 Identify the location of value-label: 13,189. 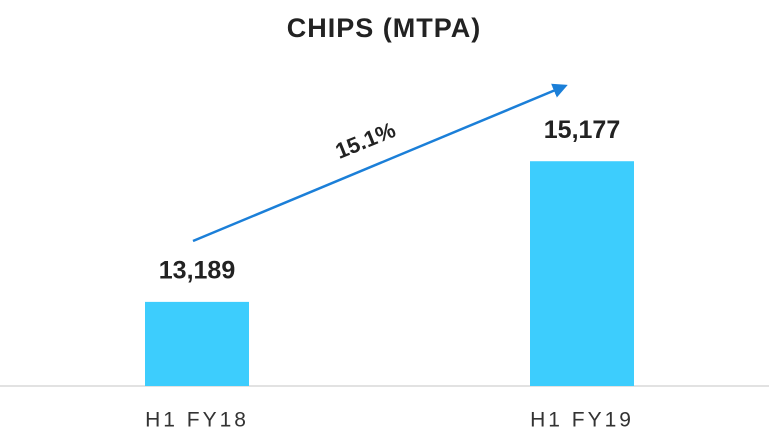
(197, 270).